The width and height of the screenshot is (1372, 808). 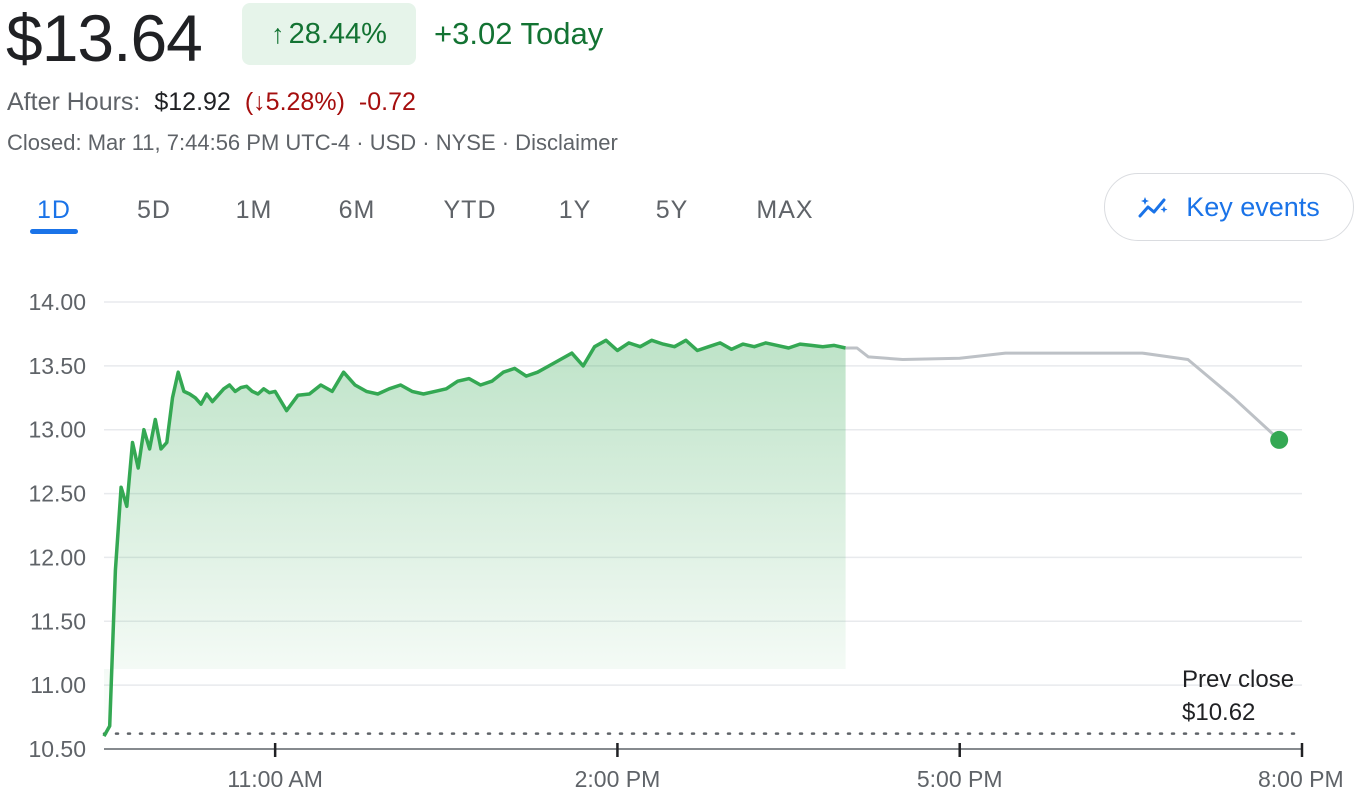 I want to click on after-hours-price: $12.92, so click(x=192, y=102).